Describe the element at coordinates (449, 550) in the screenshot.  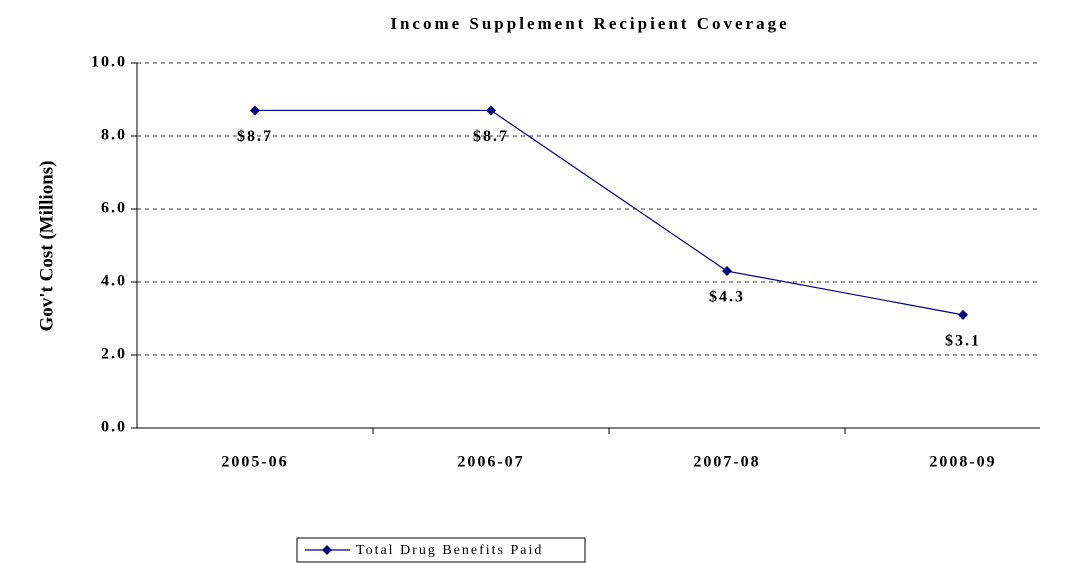
I see `legend-label: Total Drug Benefits Paid` at that location.